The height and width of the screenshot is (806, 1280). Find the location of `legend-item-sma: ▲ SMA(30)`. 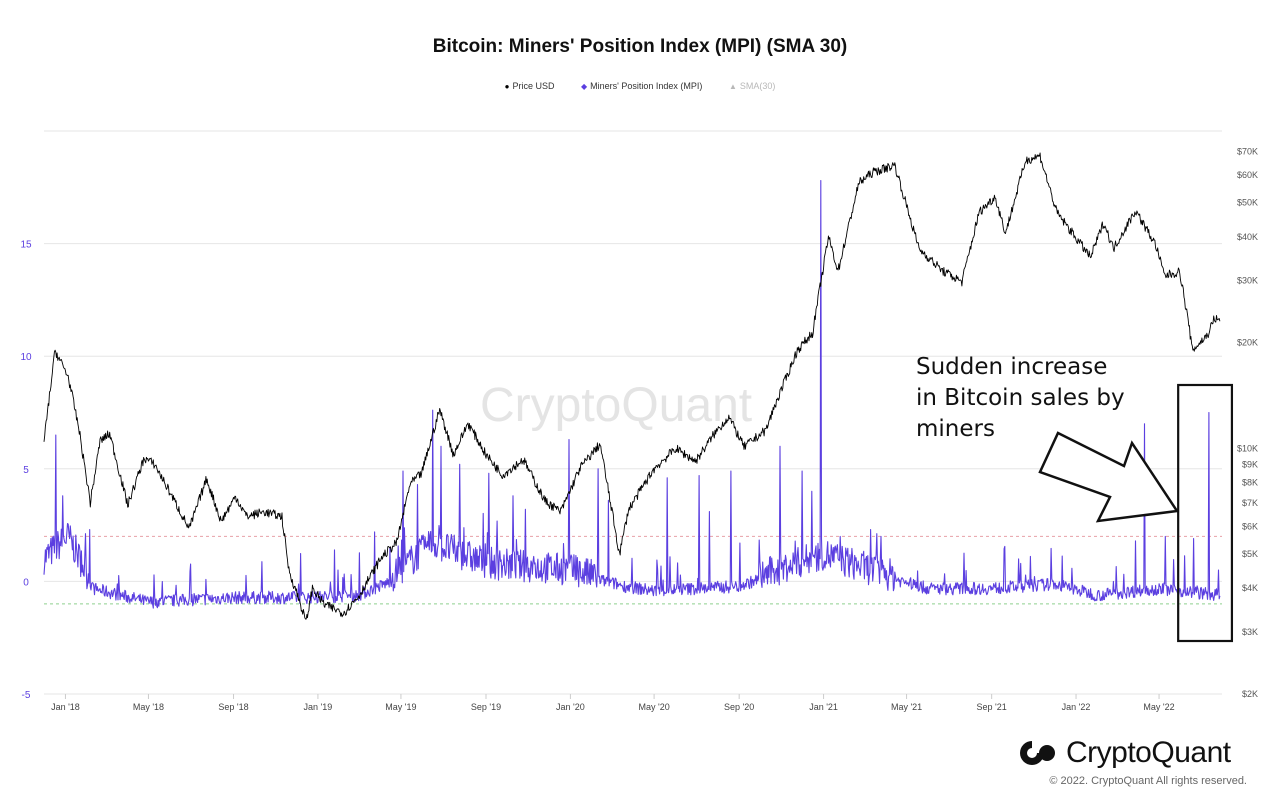

legend-item-sma: ▲ SMA(30) is located at coordinates (752, 86).